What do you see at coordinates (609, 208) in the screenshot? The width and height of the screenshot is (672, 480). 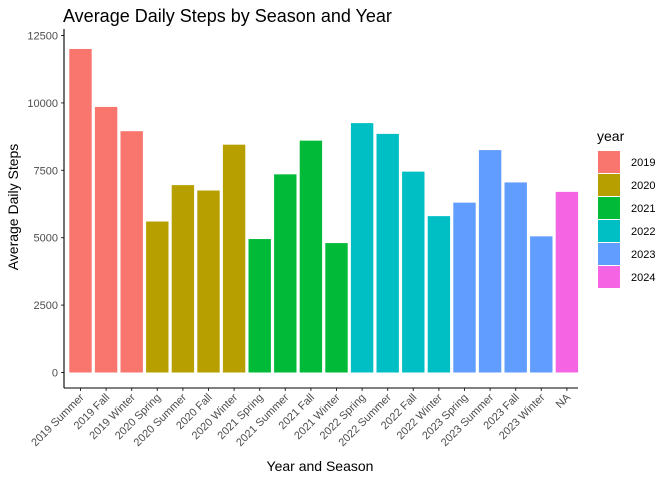 I see `legend-key-2021` at bounding box center [609, 208].